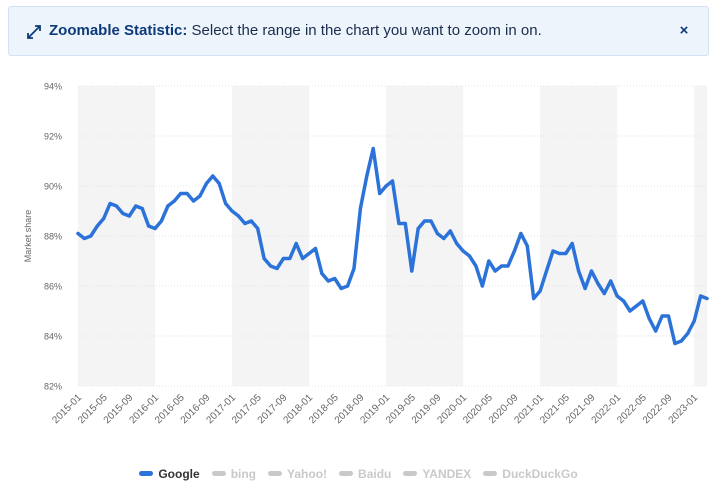  I want to click on y-tick-label: 84%, so click(53, 337).